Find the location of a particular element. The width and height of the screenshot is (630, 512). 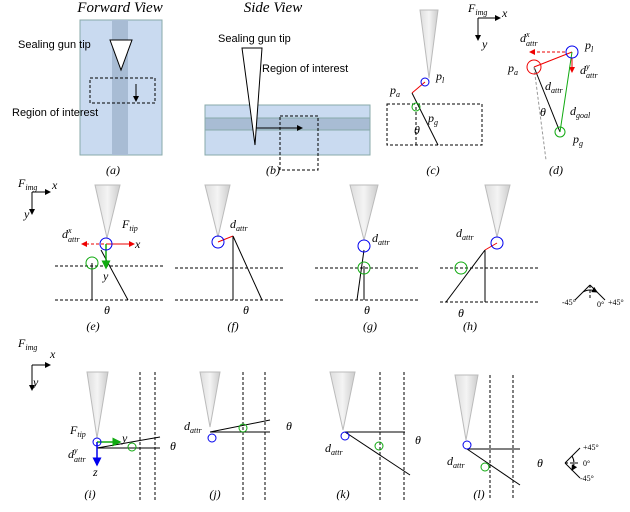

label: (l) is located at coordinates (478, 494).